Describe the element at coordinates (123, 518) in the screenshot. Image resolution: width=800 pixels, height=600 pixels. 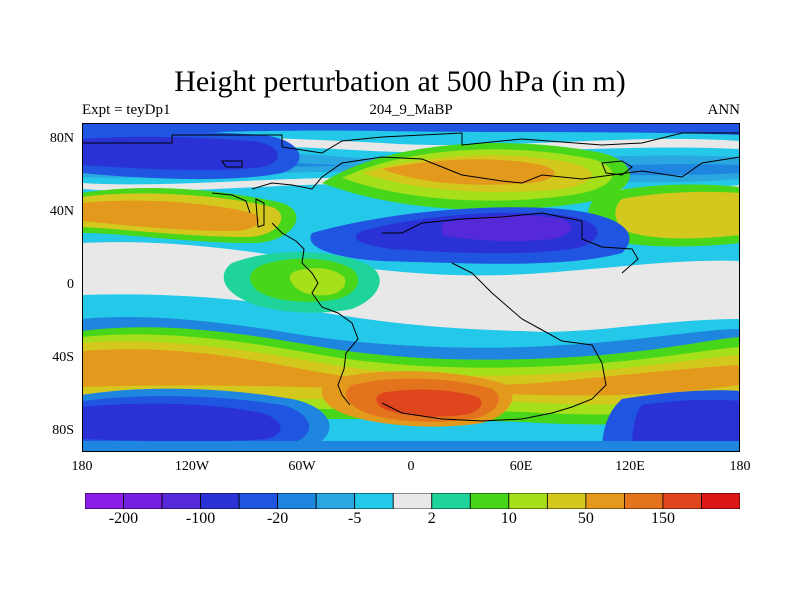
I see `colorbar-tick-label: -200` at that location.